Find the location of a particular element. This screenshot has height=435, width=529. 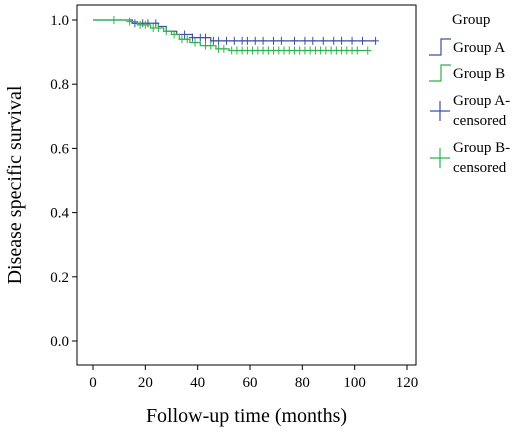

x-tick-label: 100 is located at coordinates (354, 383).